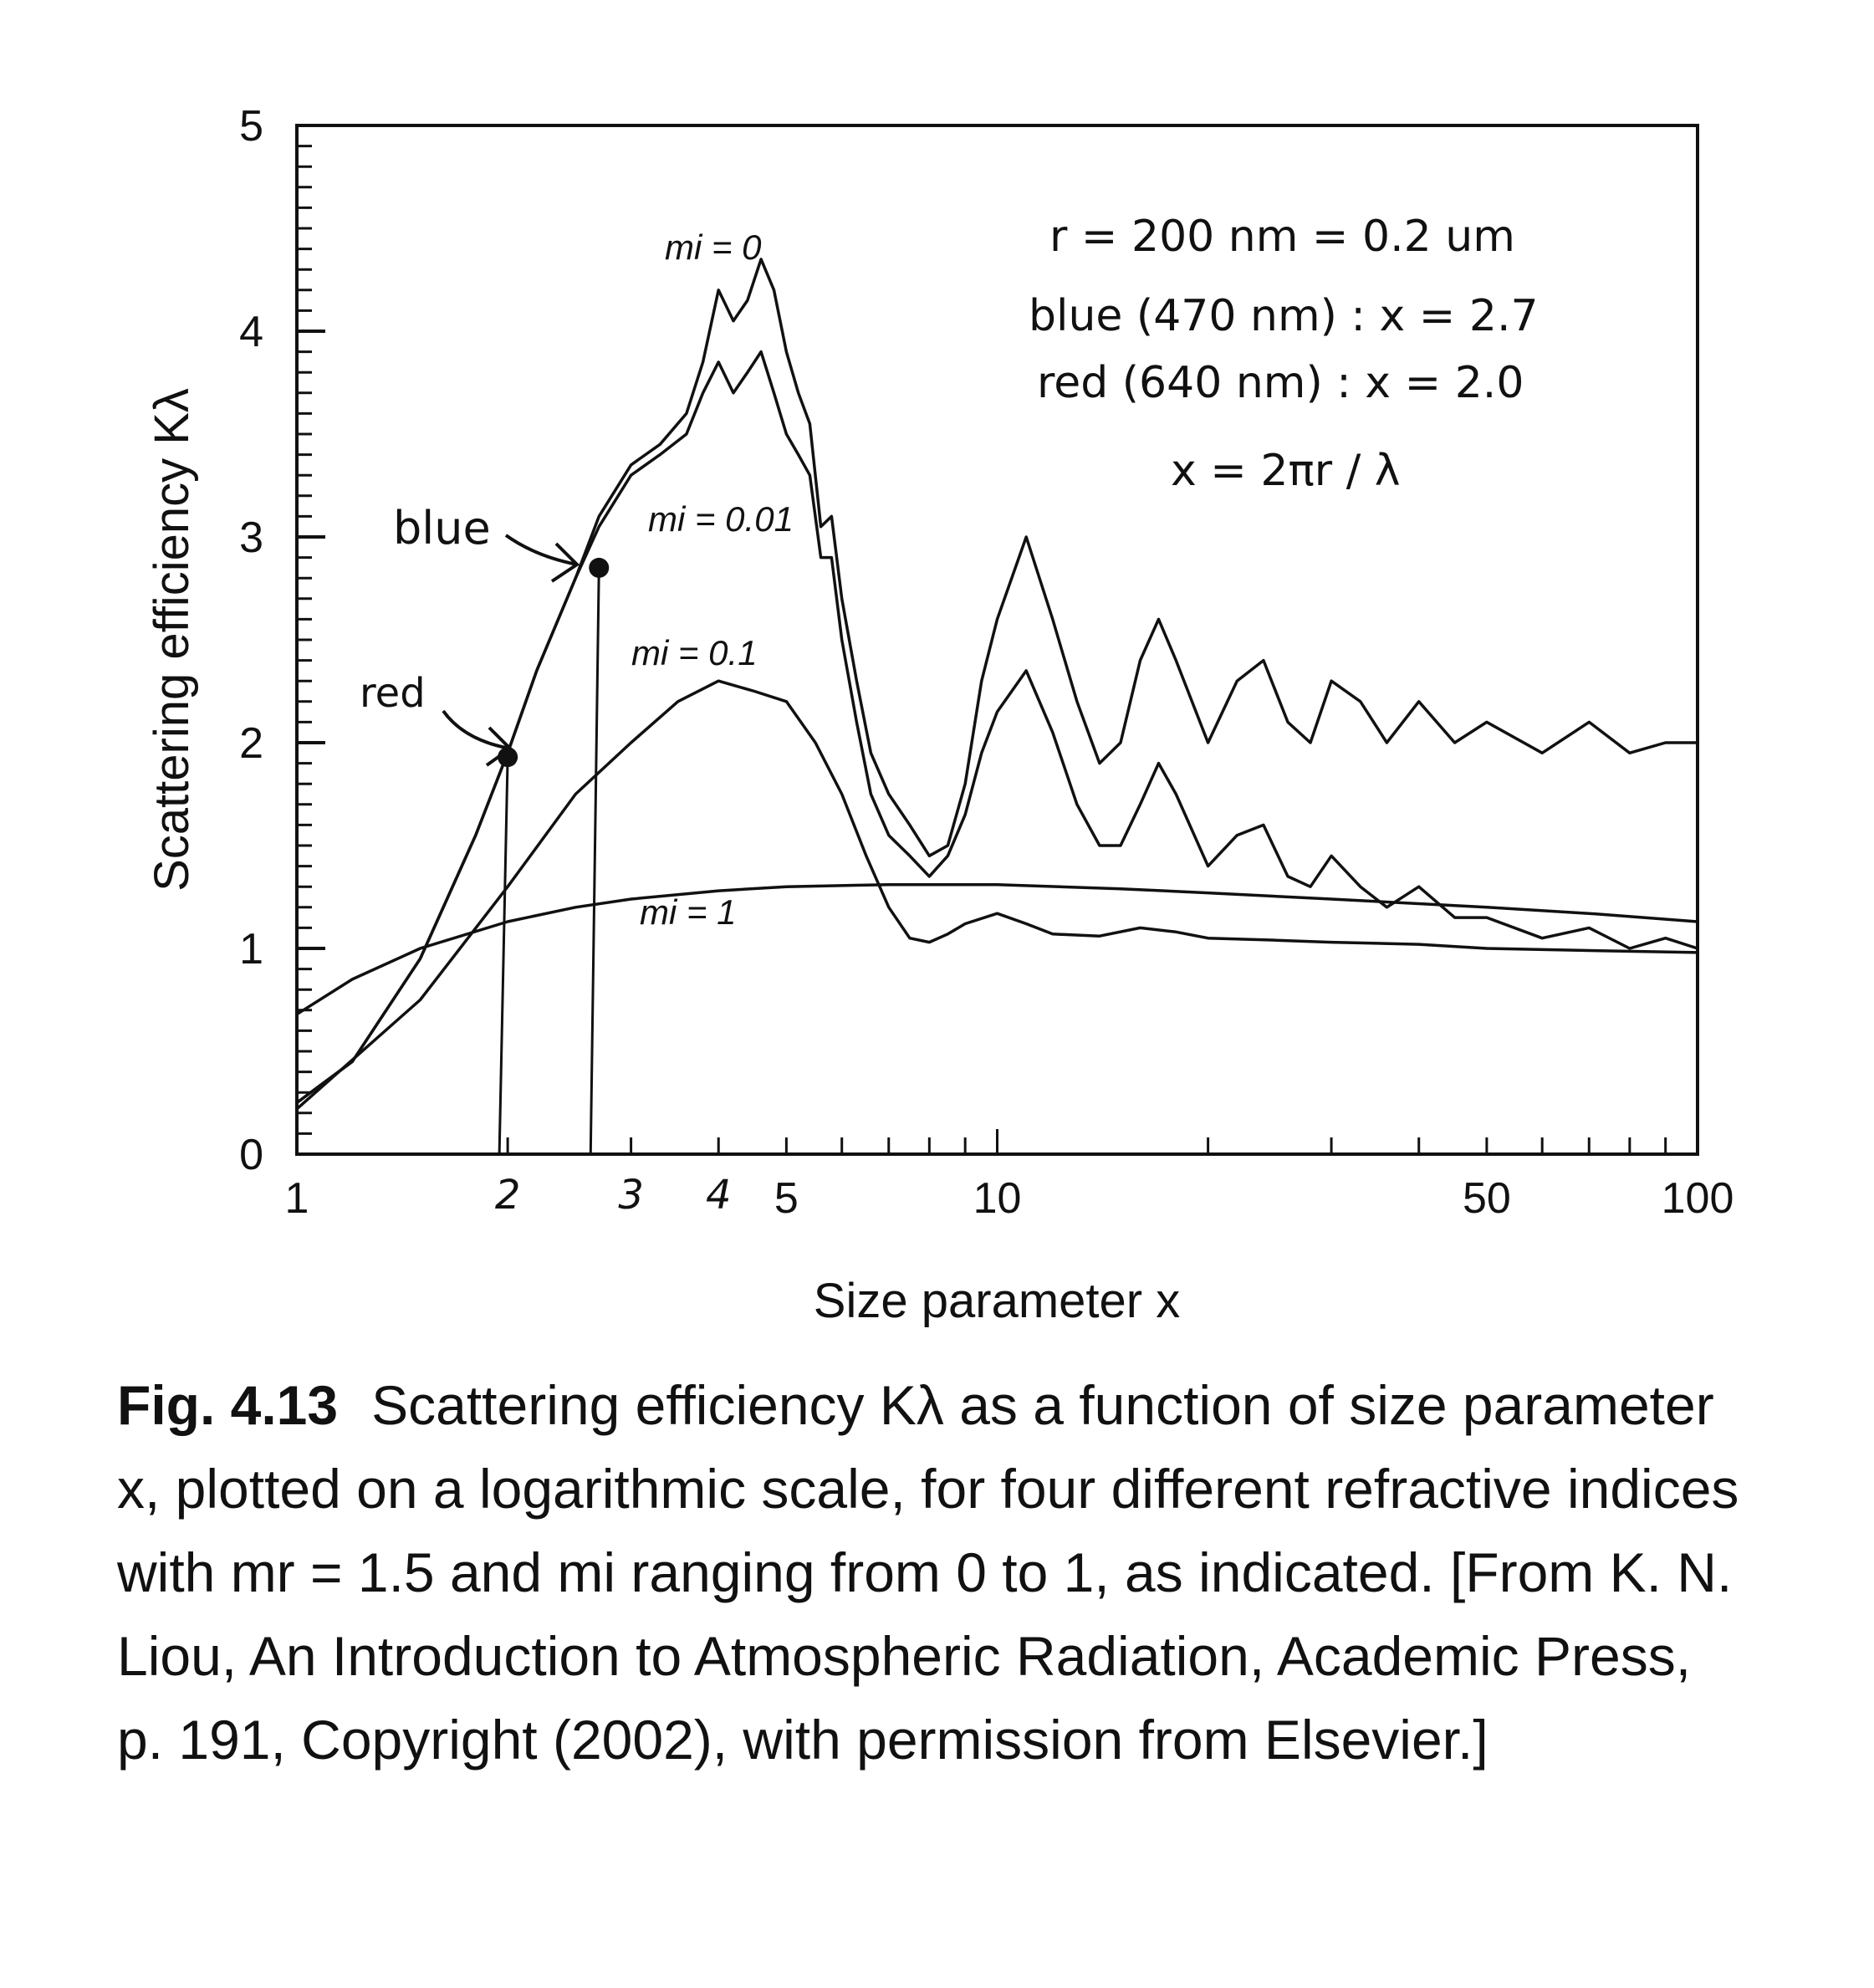 The height and width of the screenshot is (1988, 1874). I want to click on x-axis-label: Size parameter x, so click(997, 1301).